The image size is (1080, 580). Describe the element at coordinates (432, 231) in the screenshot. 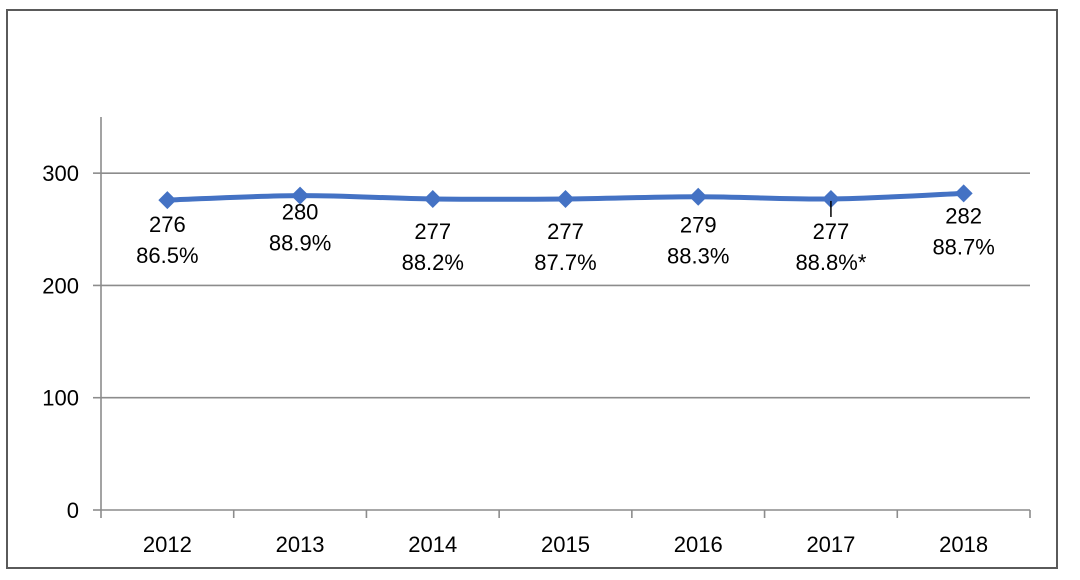

I see `data-label-value-2014: 277` at that location.